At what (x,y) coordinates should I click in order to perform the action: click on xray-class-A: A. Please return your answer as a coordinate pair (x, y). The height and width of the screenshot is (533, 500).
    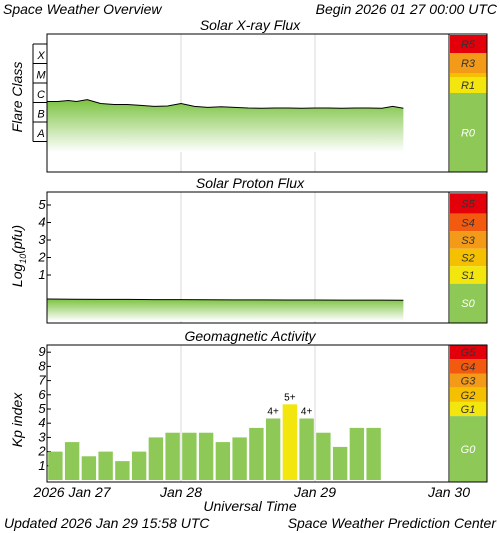
    Looking at the image, I should click on (40, 134).